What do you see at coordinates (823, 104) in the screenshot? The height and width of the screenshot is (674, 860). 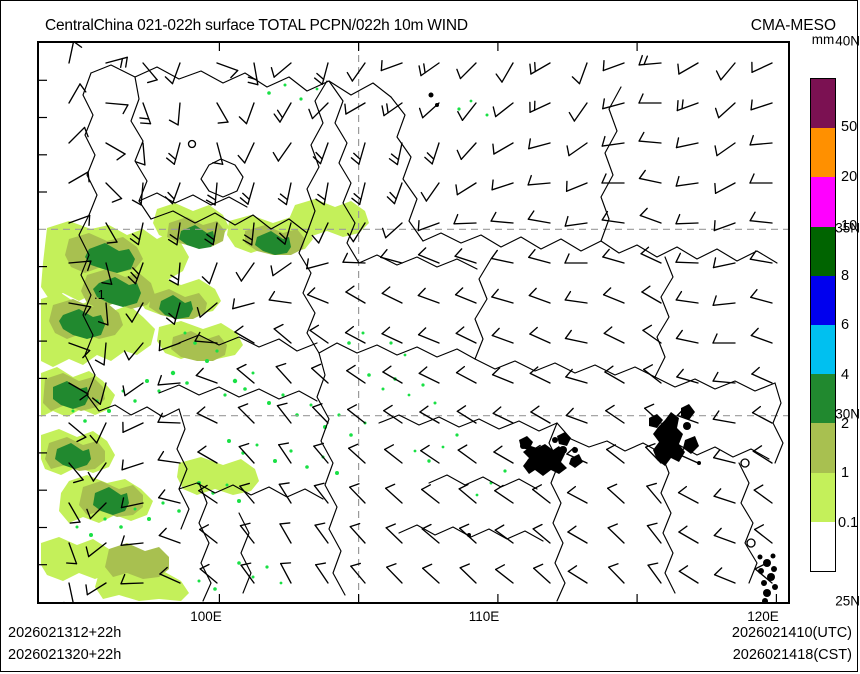 I see `cbar-band-50plus` at bounding box center [823, 104].